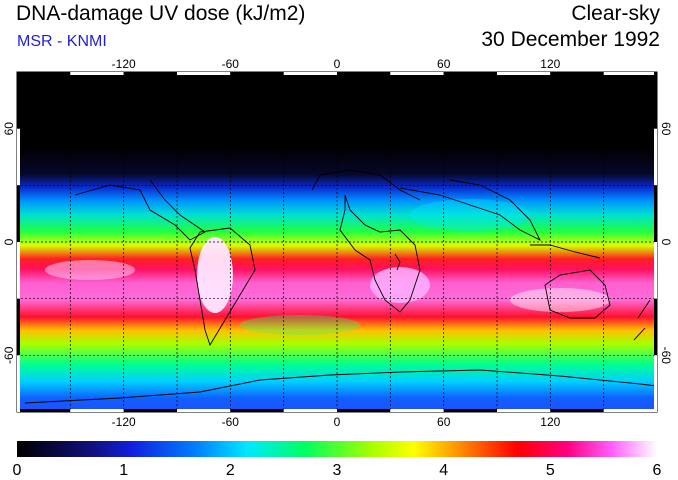 The width and height of the screenshot is (678, 480). What do you see at coordinates (17, 470) in the screenshot?
I see `colorbar-label: 0` at bounding box center [17, 470].